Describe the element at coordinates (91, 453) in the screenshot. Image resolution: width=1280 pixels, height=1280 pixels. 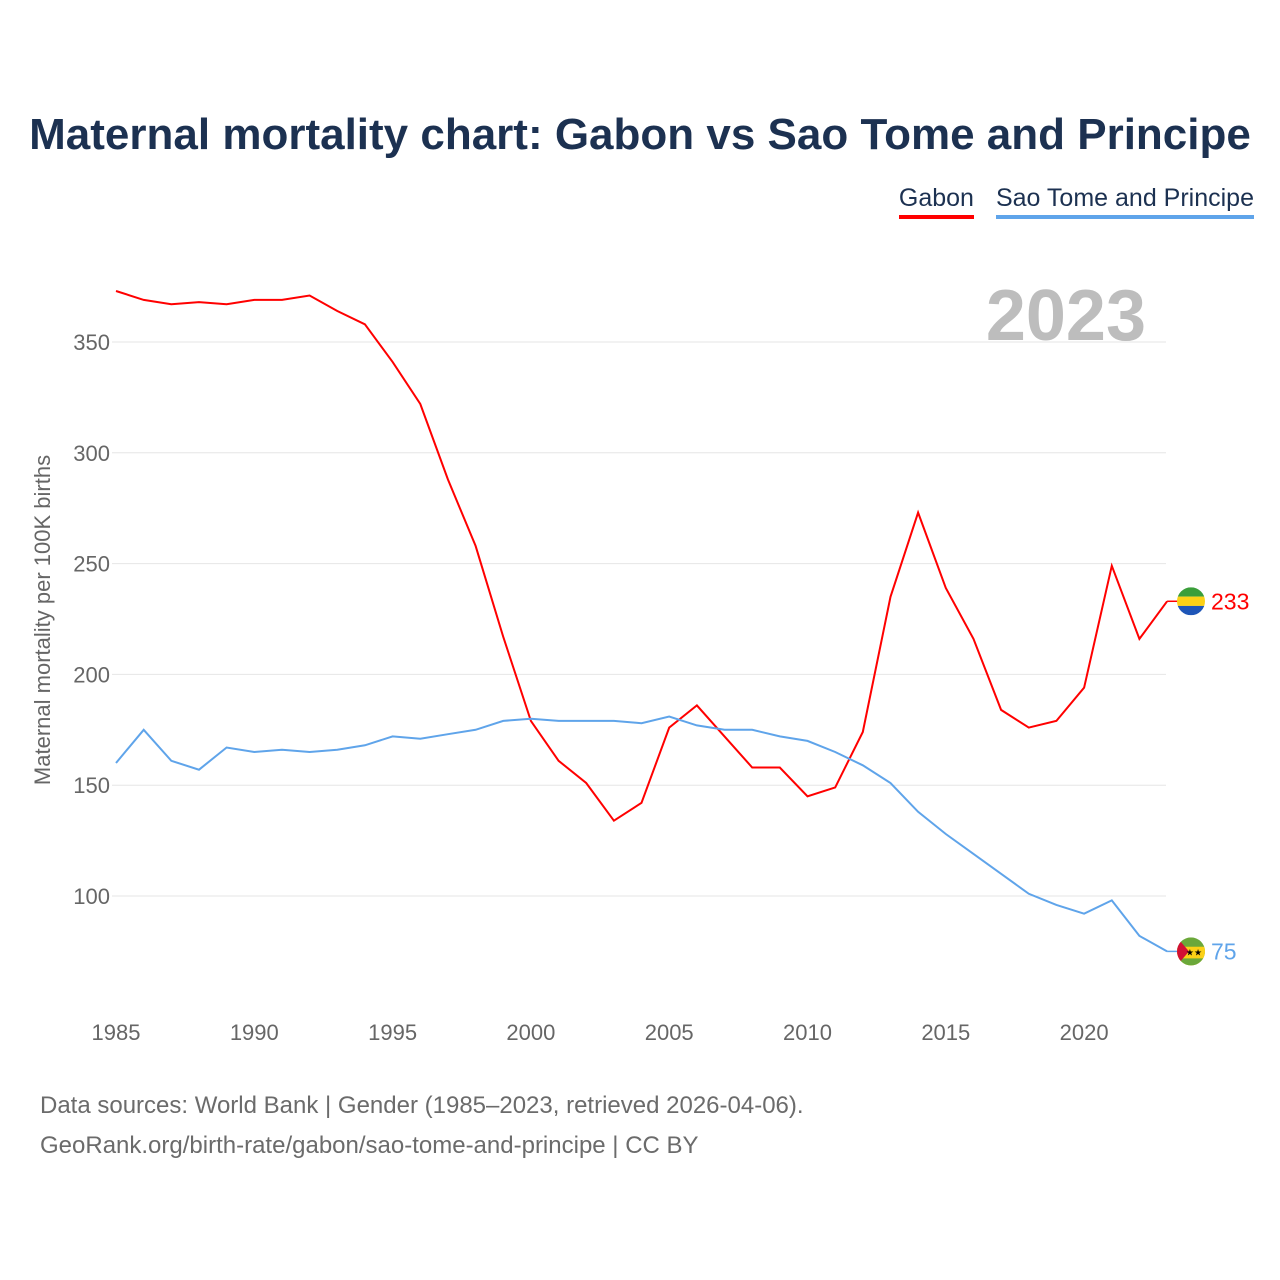
I see `y-tick-label: 300` at that location.